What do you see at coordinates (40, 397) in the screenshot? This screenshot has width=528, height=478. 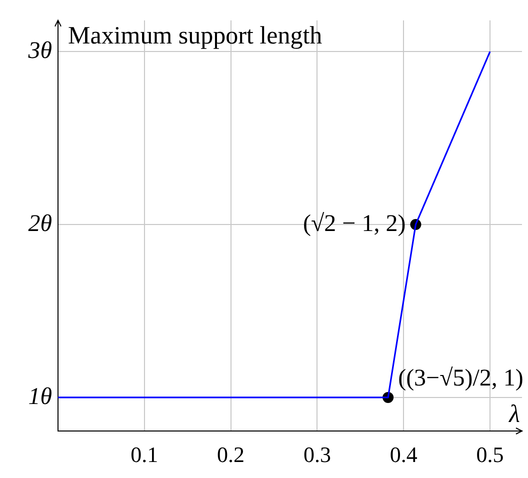 I see `y-tick-label: 1θ` at bounding box center [40, 397].